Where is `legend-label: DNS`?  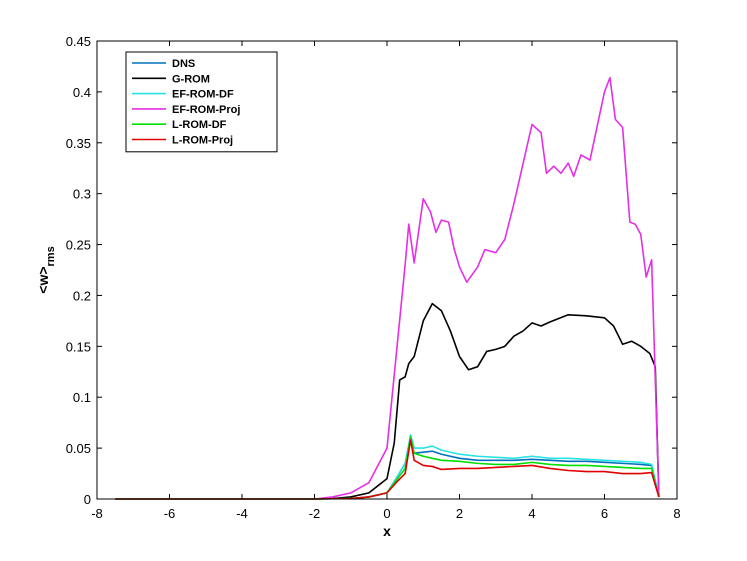 legend-label: DNS is located at coordinates (183, 64).